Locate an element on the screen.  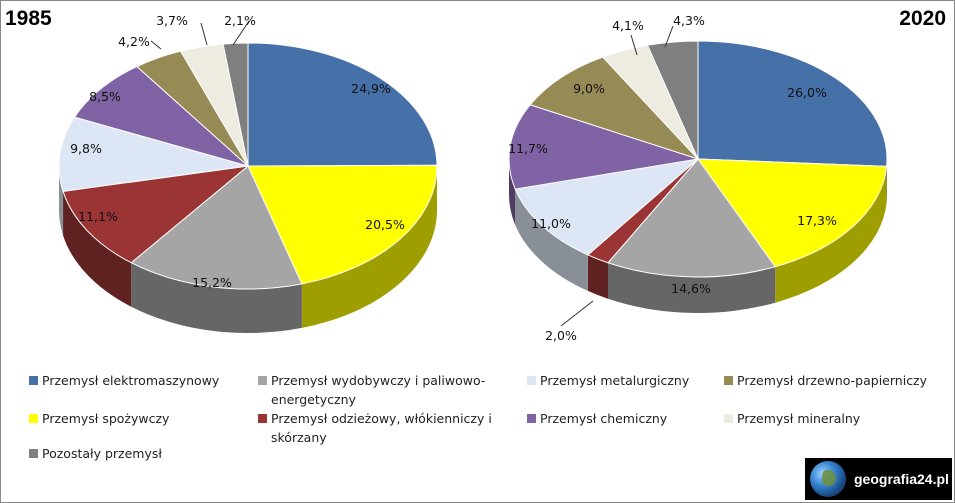
data-label-1985-6: 4,2% is located at coordinates (134, 41).